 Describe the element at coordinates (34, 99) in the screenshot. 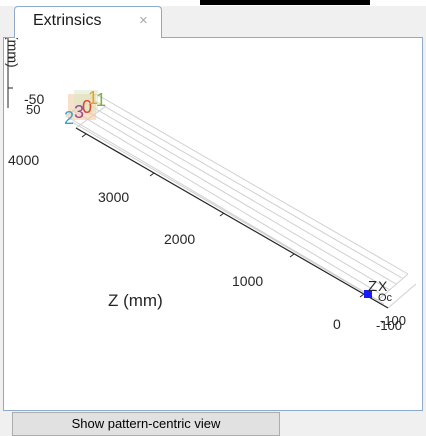

I see `y-tick-label: -50` at that location.